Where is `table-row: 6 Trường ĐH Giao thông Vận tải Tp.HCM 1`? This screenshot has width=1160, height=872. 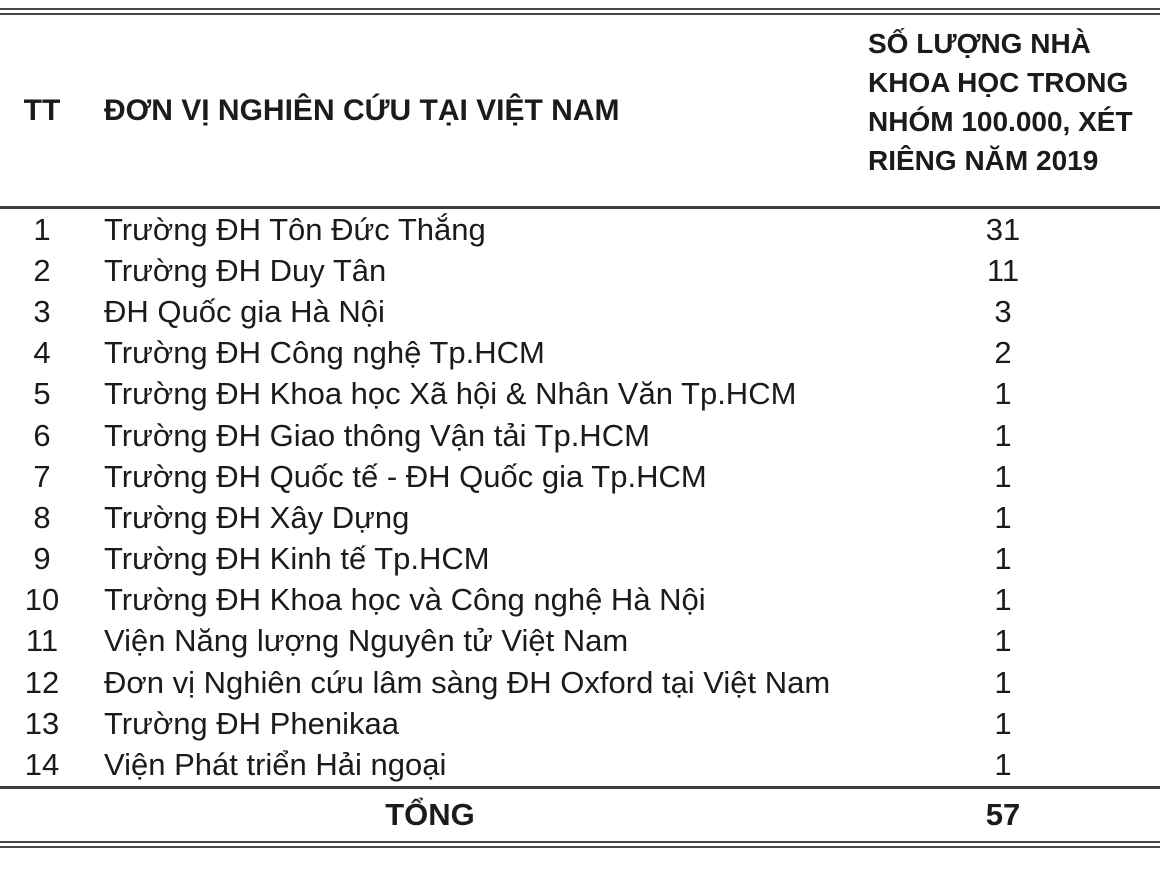 table-row: 6 Trường ĐH Giao thông Vận tải Tp.HCM 1 is located at coordinates (580, 435).